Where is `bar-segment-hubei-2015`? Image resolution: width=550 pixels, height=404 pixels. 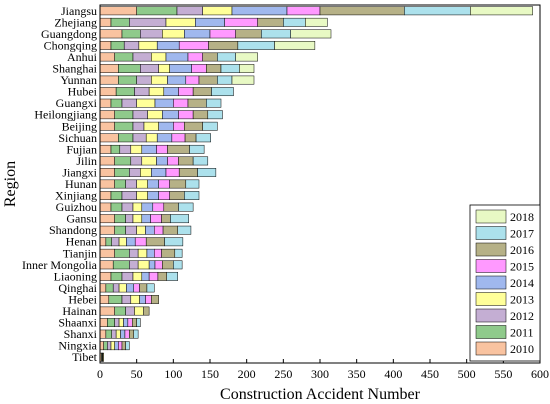 bar-segment-hubei-2015 is located at coordinates (186, 92).